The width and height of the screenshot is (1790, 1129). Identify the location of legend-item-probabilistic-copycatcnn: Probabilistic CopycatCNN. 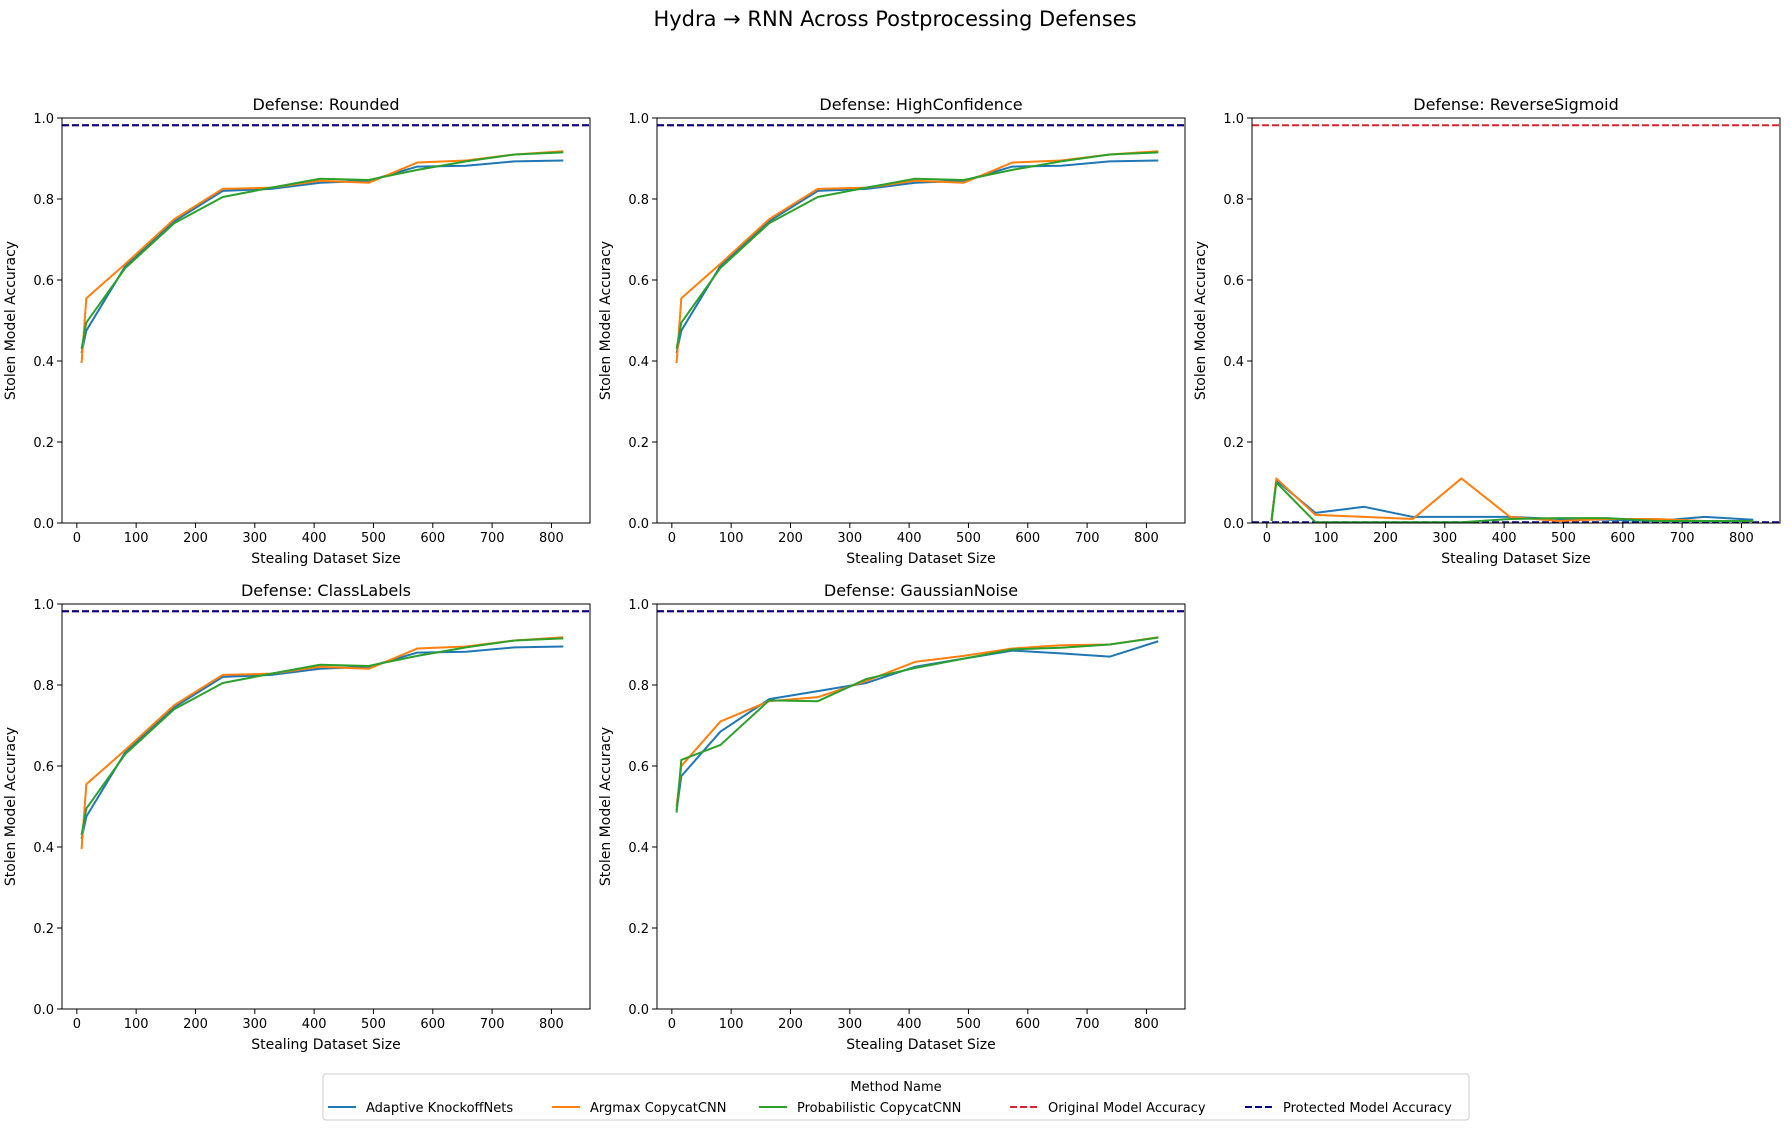
(860, 1108).